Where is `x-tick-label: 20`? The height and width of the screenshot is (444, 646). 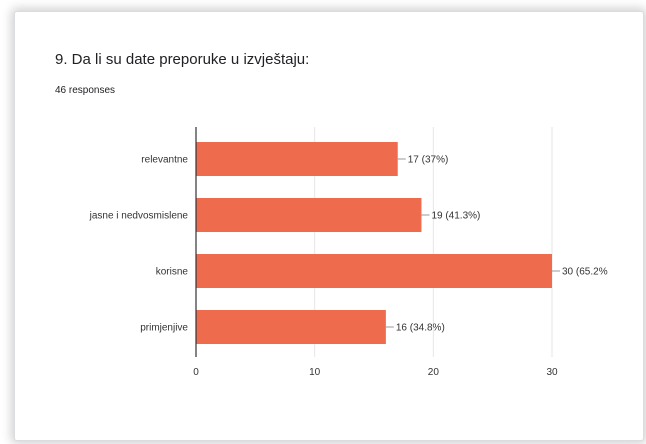 x-tick-label: 20 is located at coordinates (434, 372).